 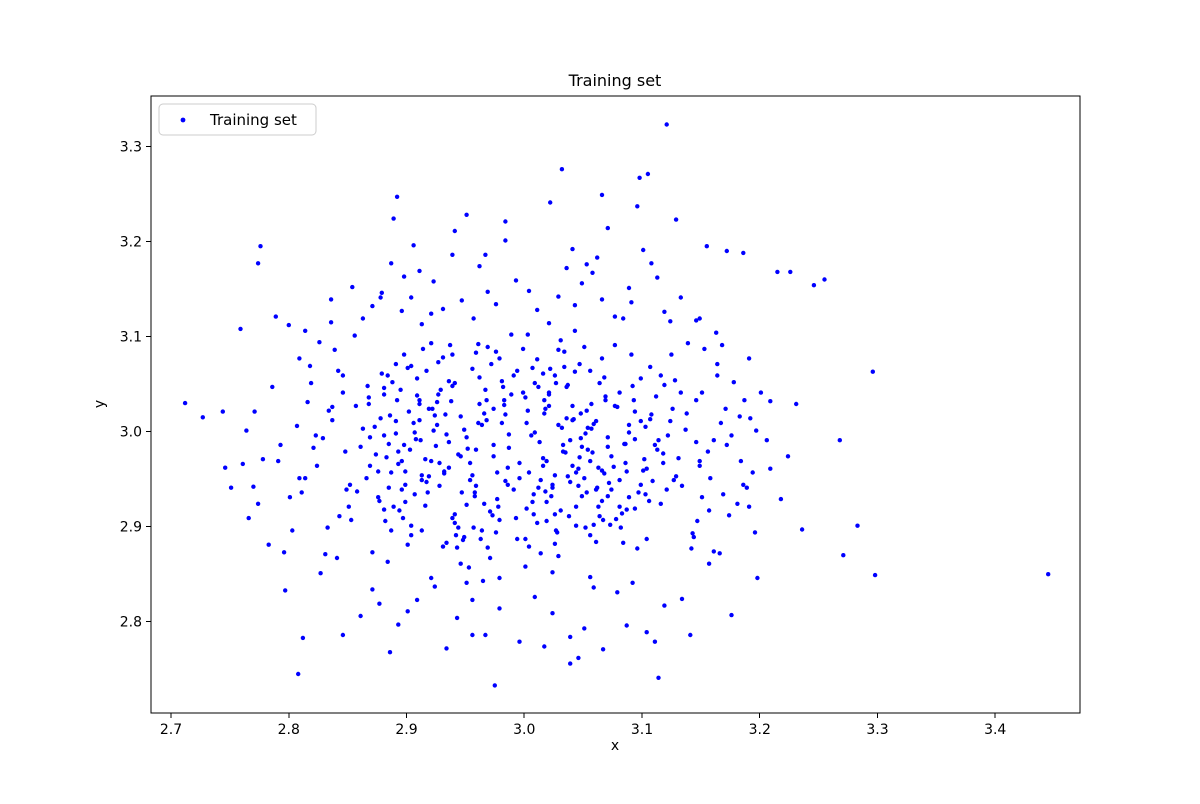 What do you see at coordinates (524, 730) in the screenshot?
I see `x-tick-label: 3.0` at bounding box center [524, 730].